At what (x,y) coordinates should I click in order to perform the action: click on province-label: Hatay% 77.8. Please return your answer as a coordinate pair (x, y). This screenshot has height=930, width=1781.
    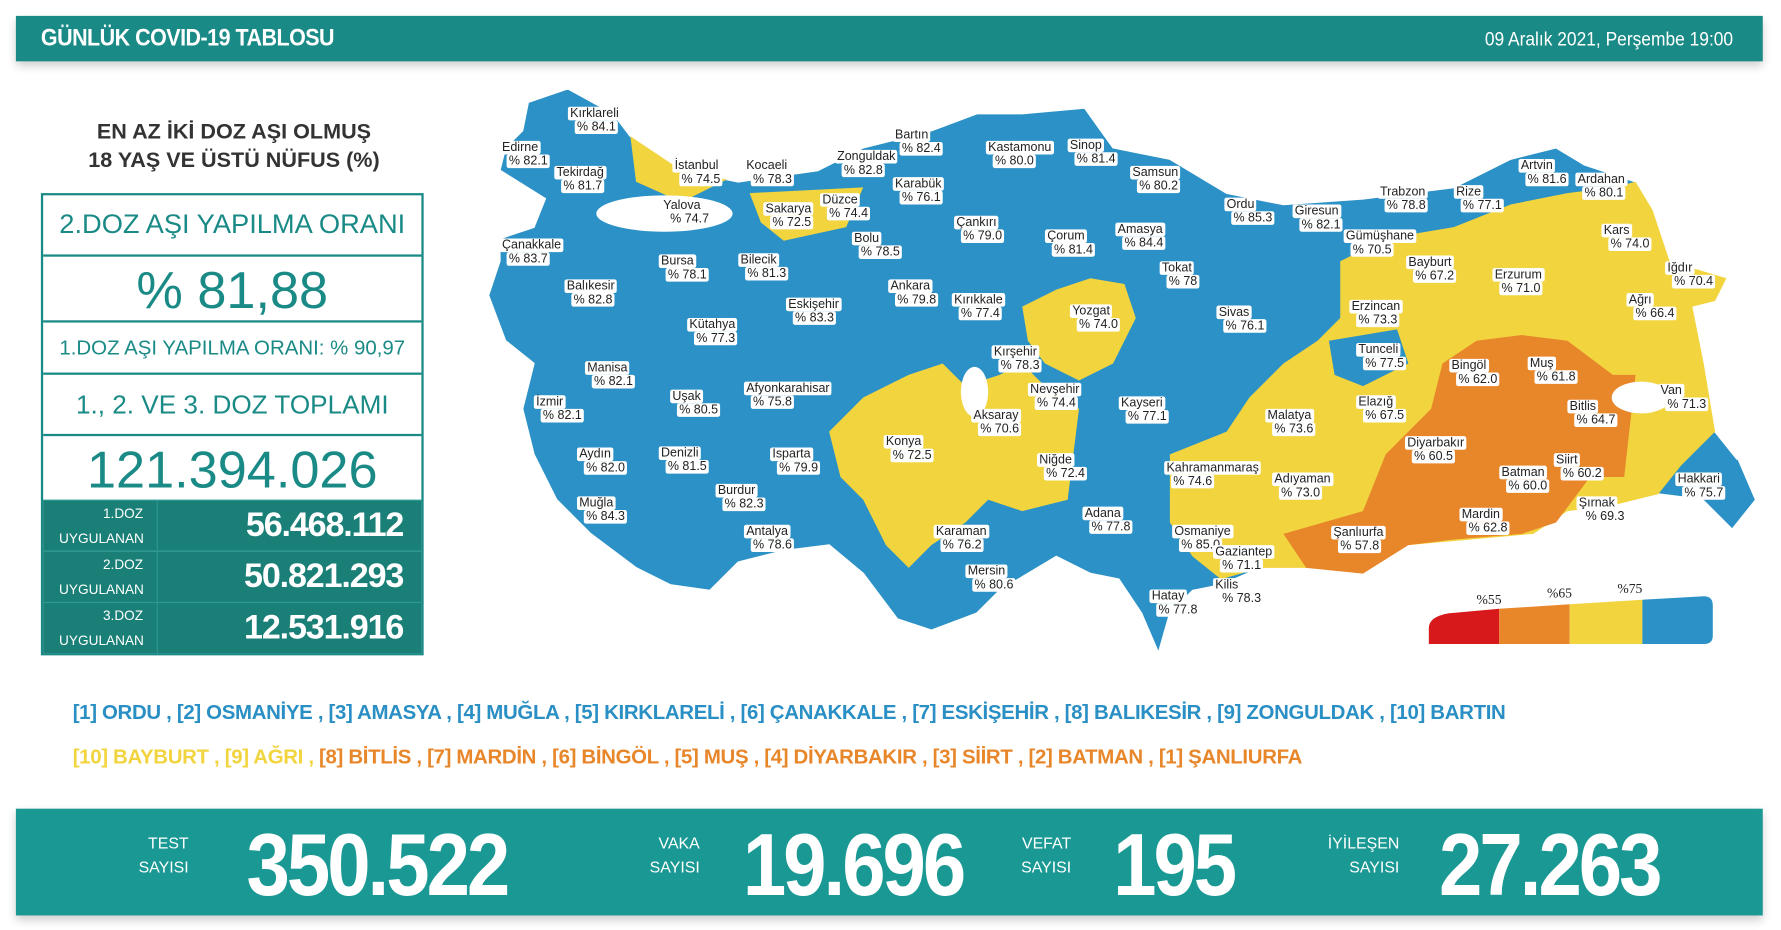
    Looking at the image, I should click on (1174, 603).